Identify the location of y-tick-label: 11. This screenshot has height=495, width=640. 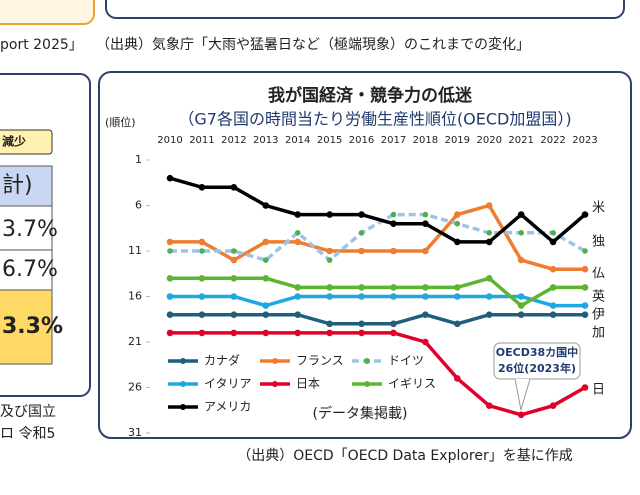
(135, 250).